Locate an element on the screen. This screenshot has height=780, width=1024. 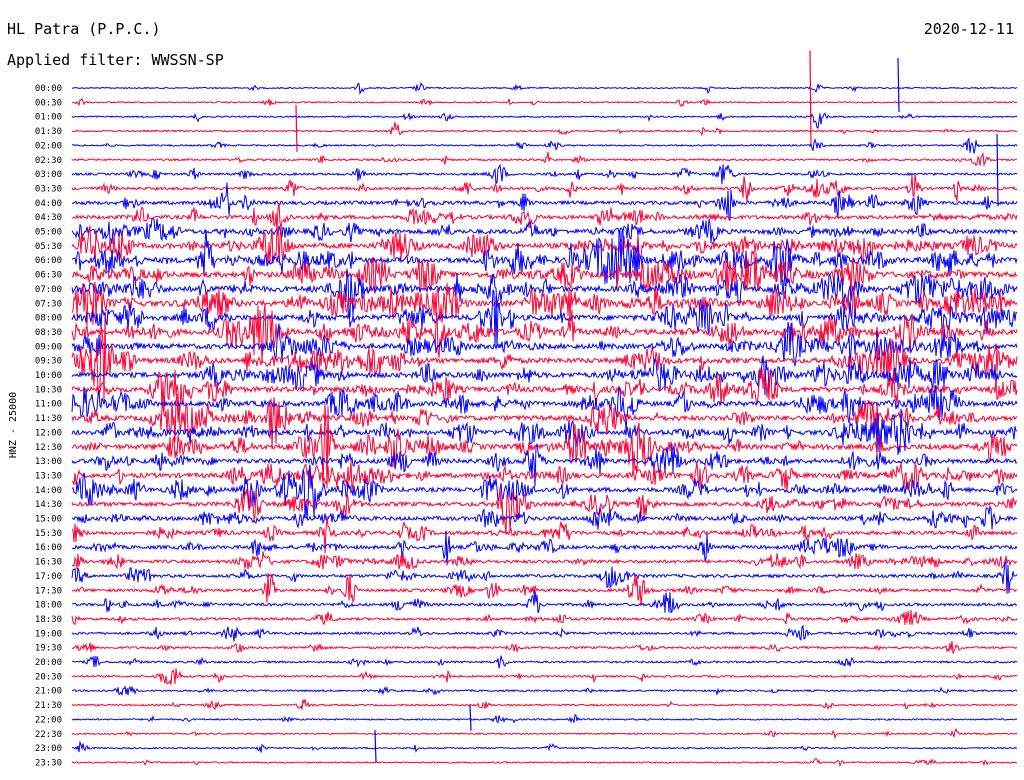
time-label: 09:00 is located at coordinates (48, 347).